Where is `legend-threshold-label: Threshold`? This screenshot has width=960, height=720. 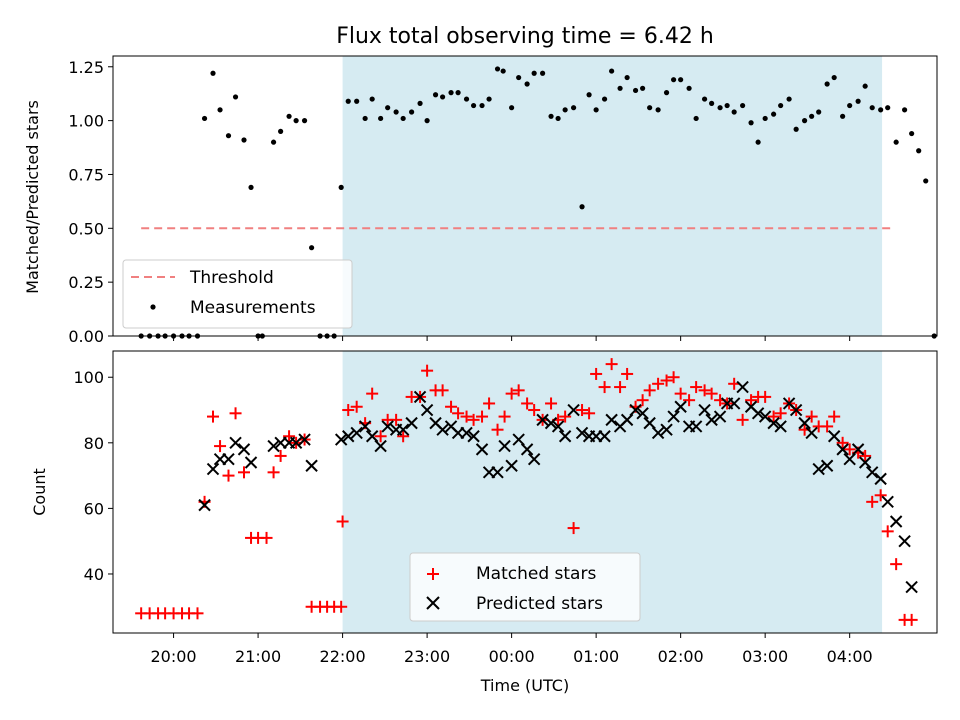 legend-threshold-label: Threshold is located at coordinates (231, 278).